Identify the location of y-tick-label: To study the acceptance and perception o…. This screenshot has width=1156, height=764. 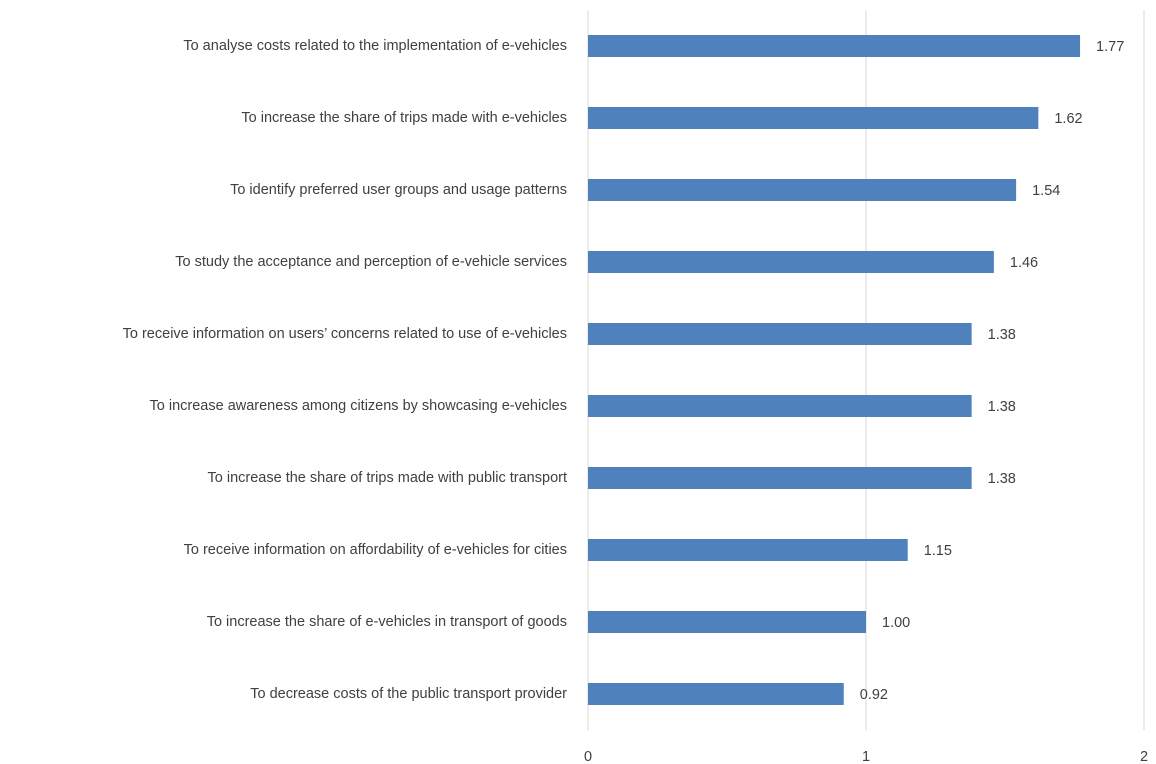
(371, 262).